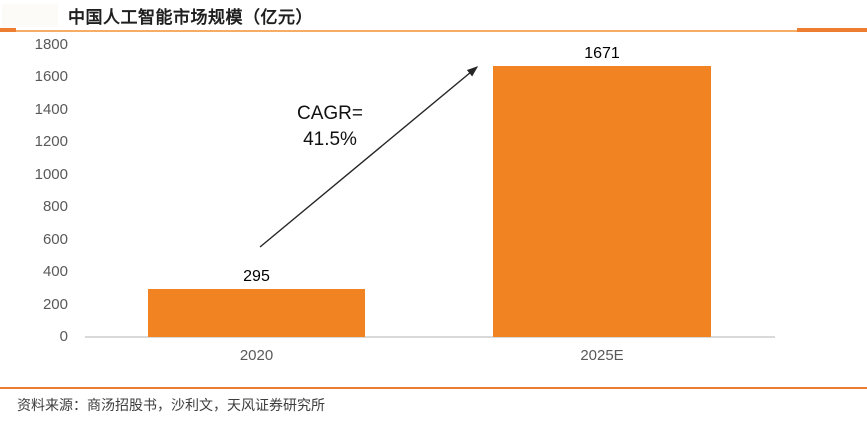 This screenshot has width=867, height=421. I want to click on bar-value-label-2020: 295, so click(256, 277).